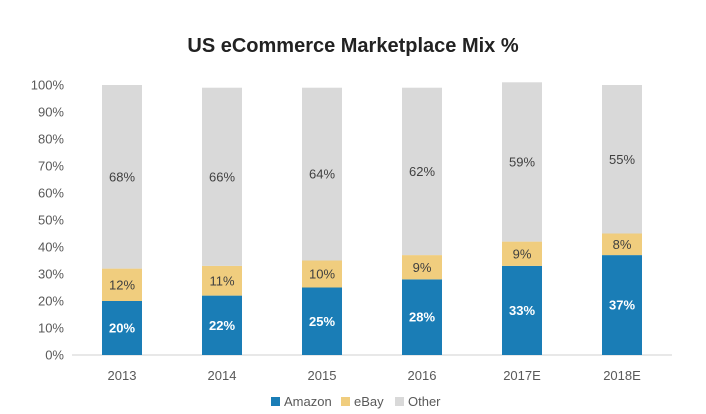  Describe the element at coordinates (322, 375) in the screenshot. I see `x-tick-label: 2015` at that location.